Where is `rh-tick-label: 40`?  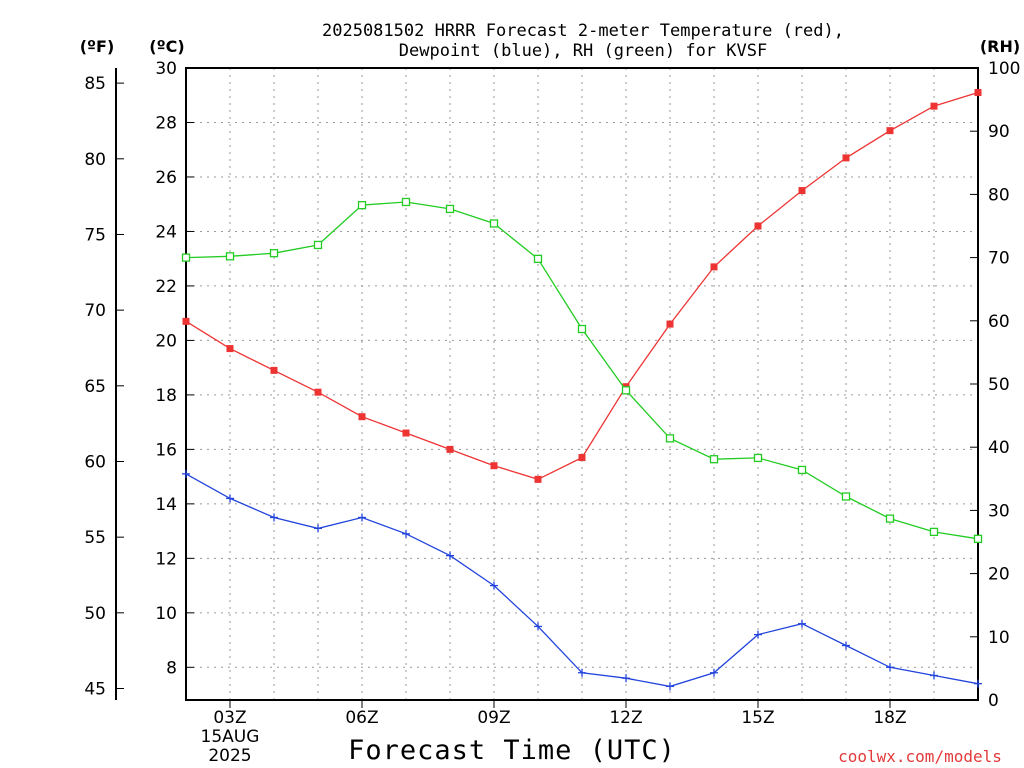 rh-tick-label: 40 is located at coordinates (999, 448).